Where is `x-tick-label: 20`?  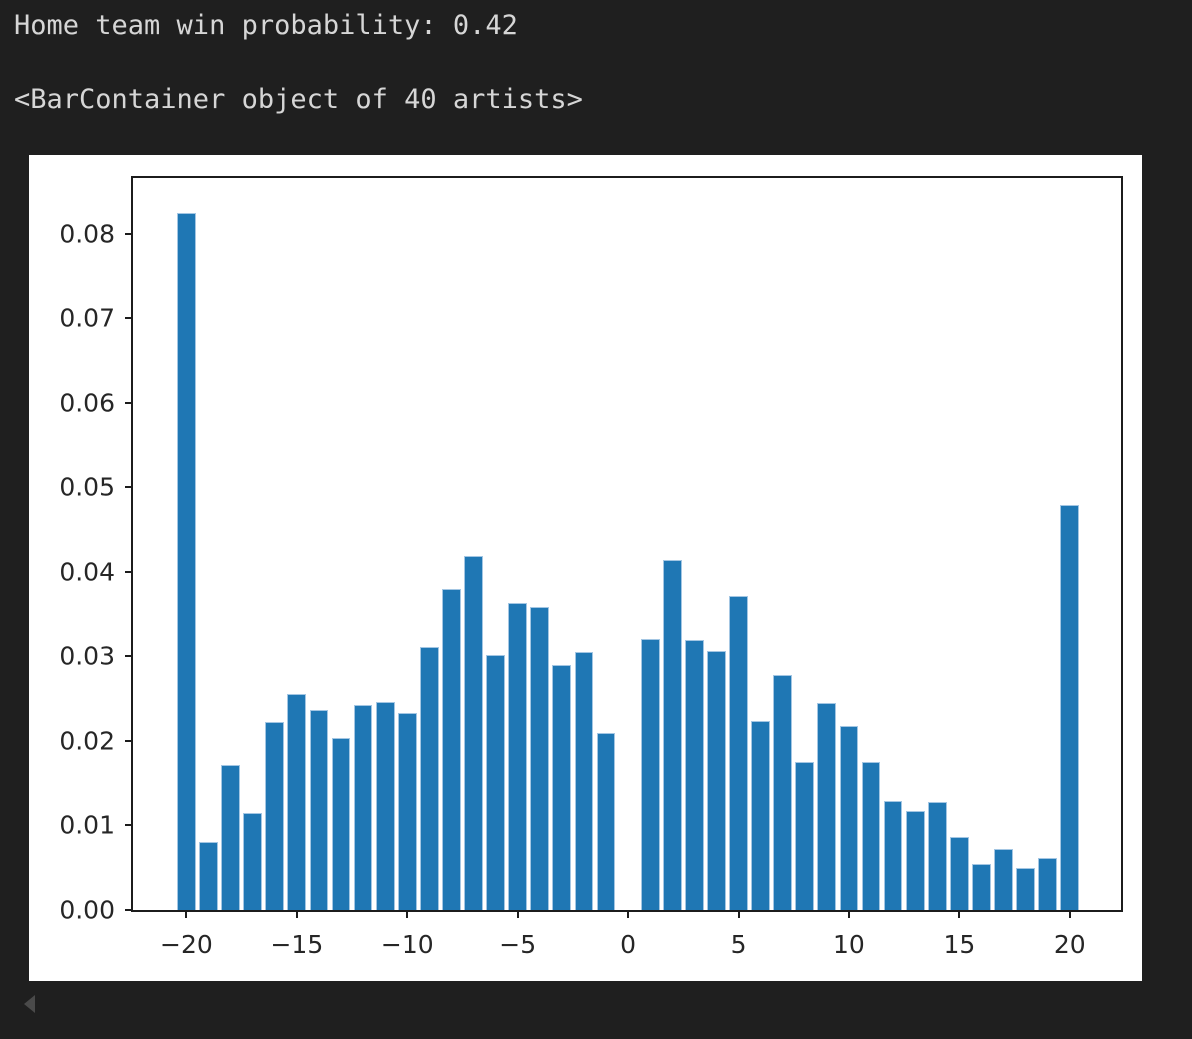
x-tick-label: 20 is located at coordinates (1069, 944).